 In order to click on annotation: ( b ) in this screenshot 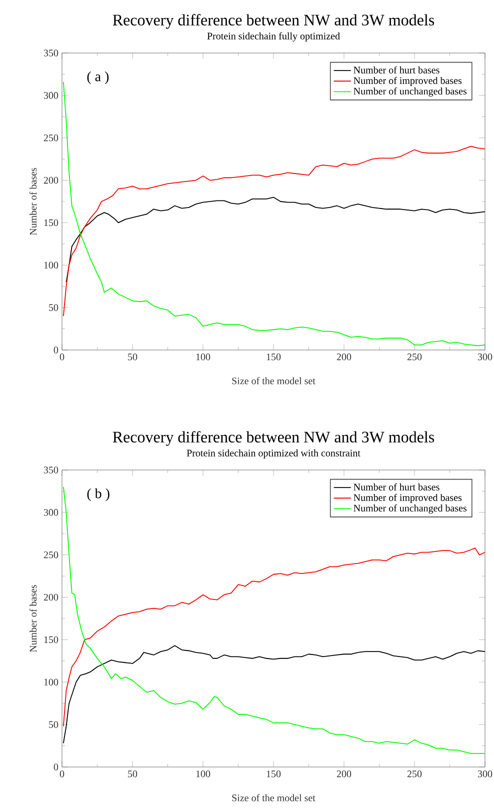, I will do `click(98, 495)`.